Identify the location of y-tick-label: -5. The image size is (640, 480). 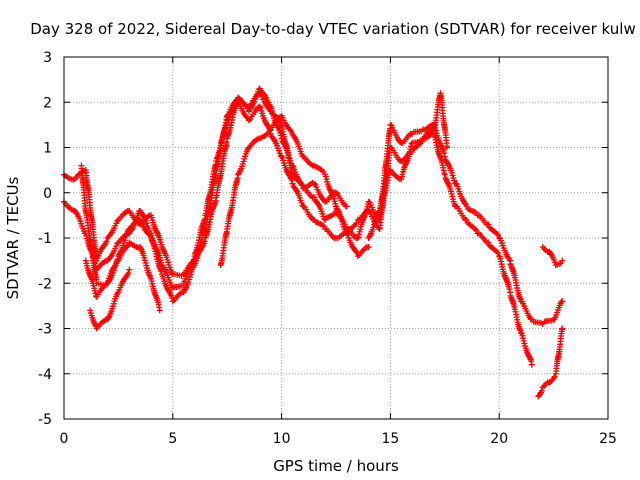
(45, 420).